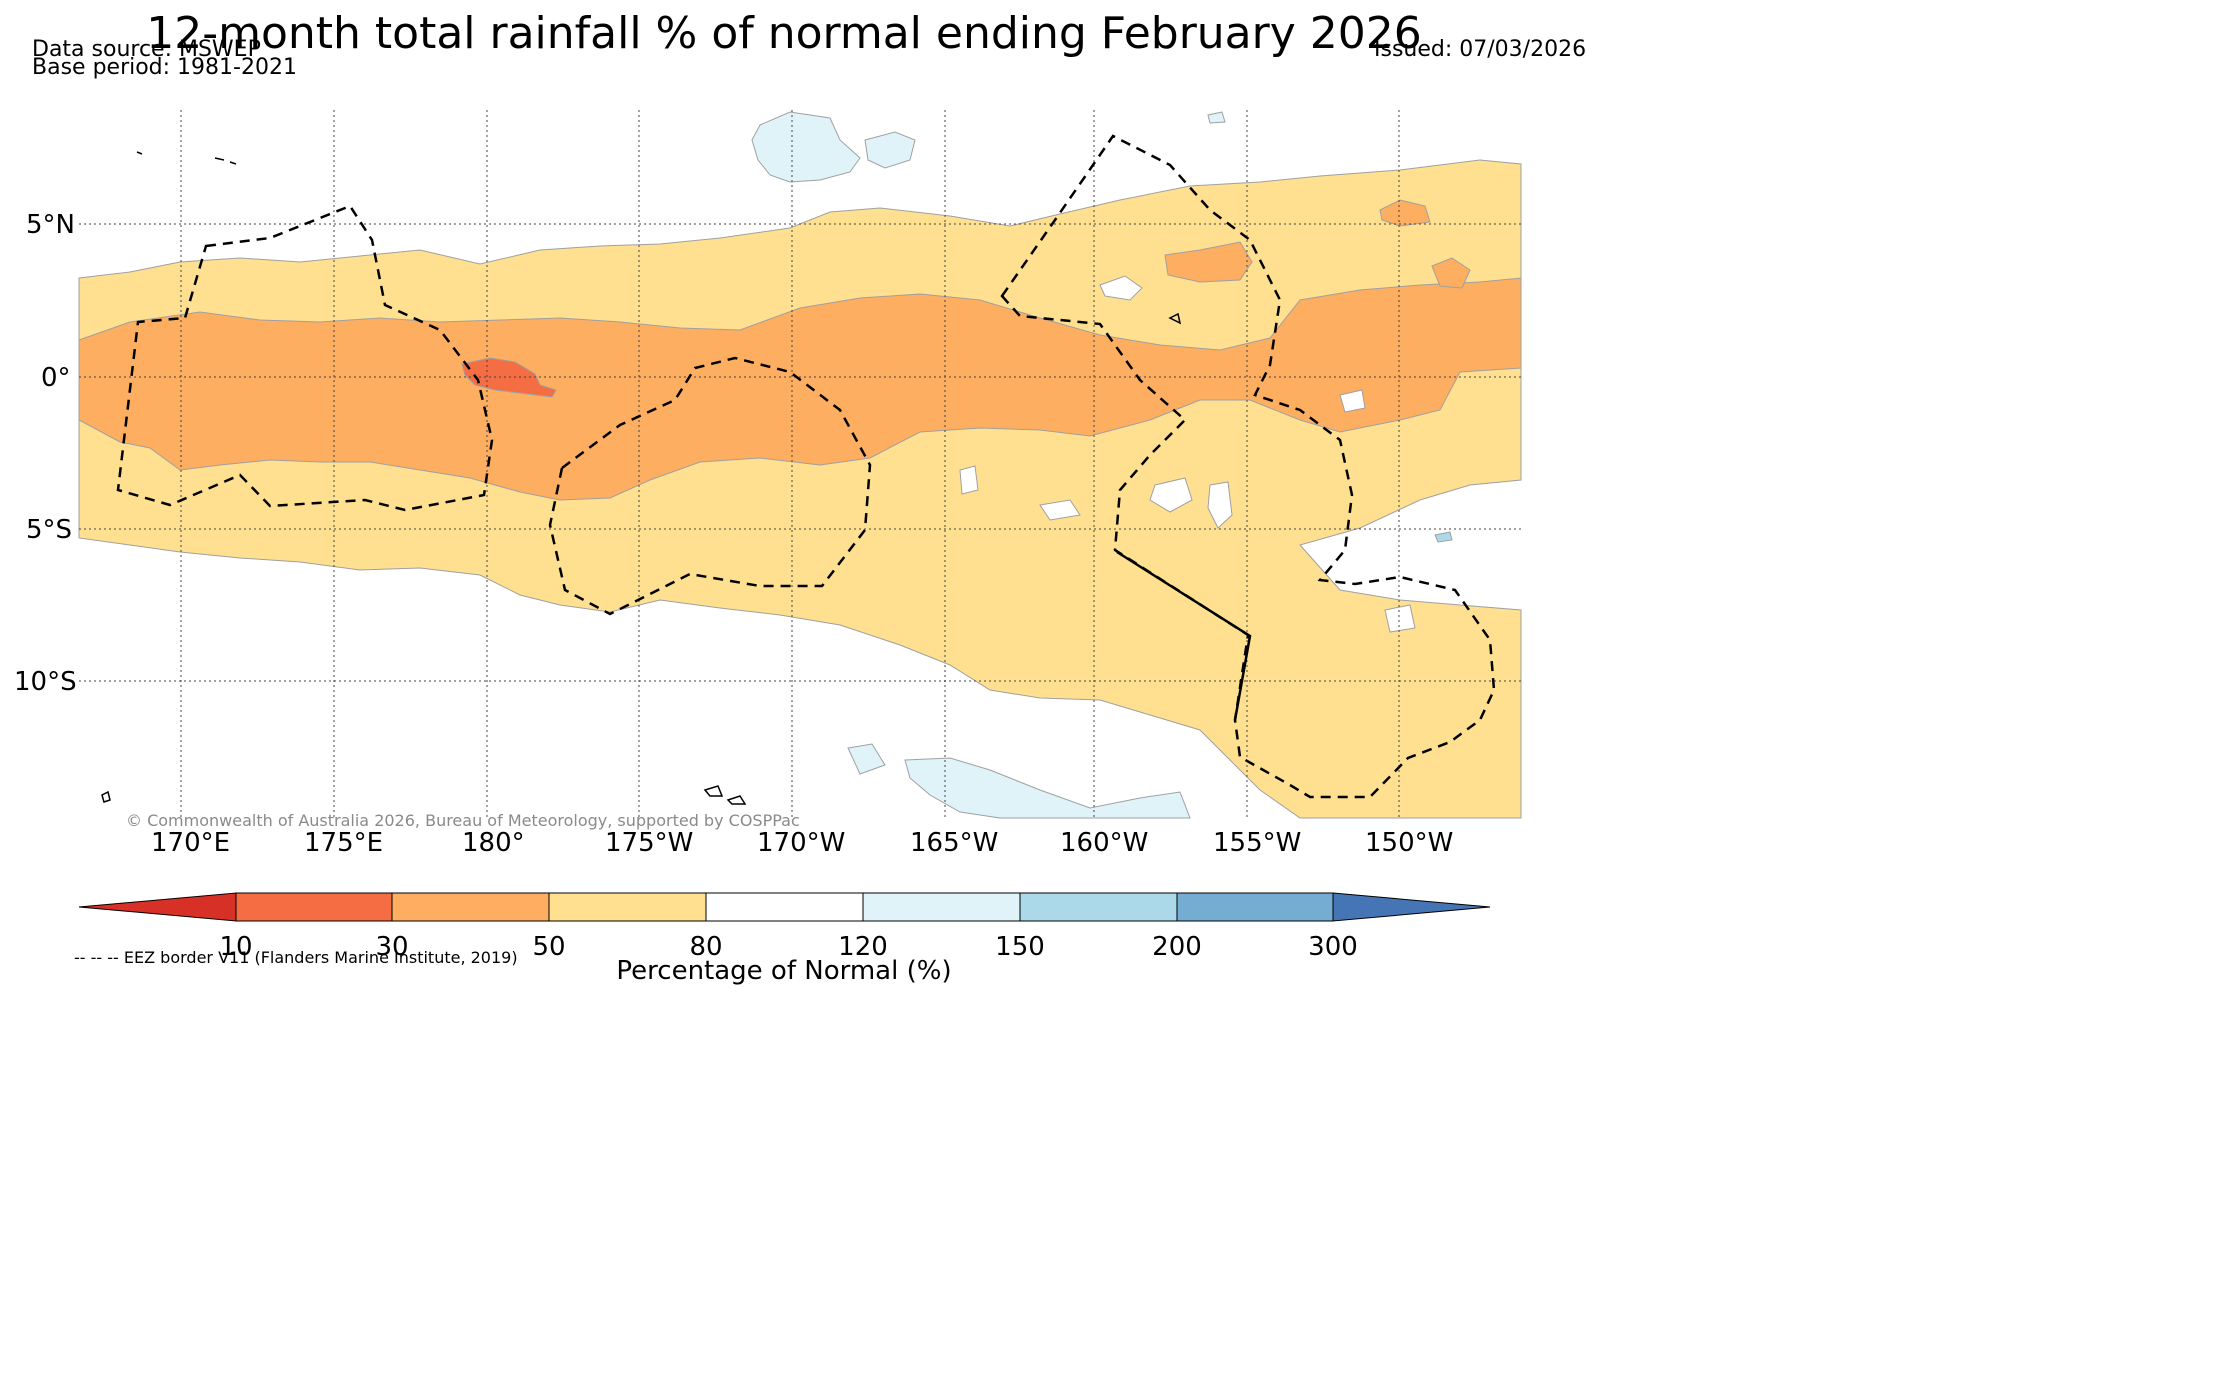 The width and height of the screenshot is (2231, 1380). What do you see at coordinates (1333, 947) in the screenshot?
I see `colorbar-label-300: 300` at bounding box center [1333, 947].